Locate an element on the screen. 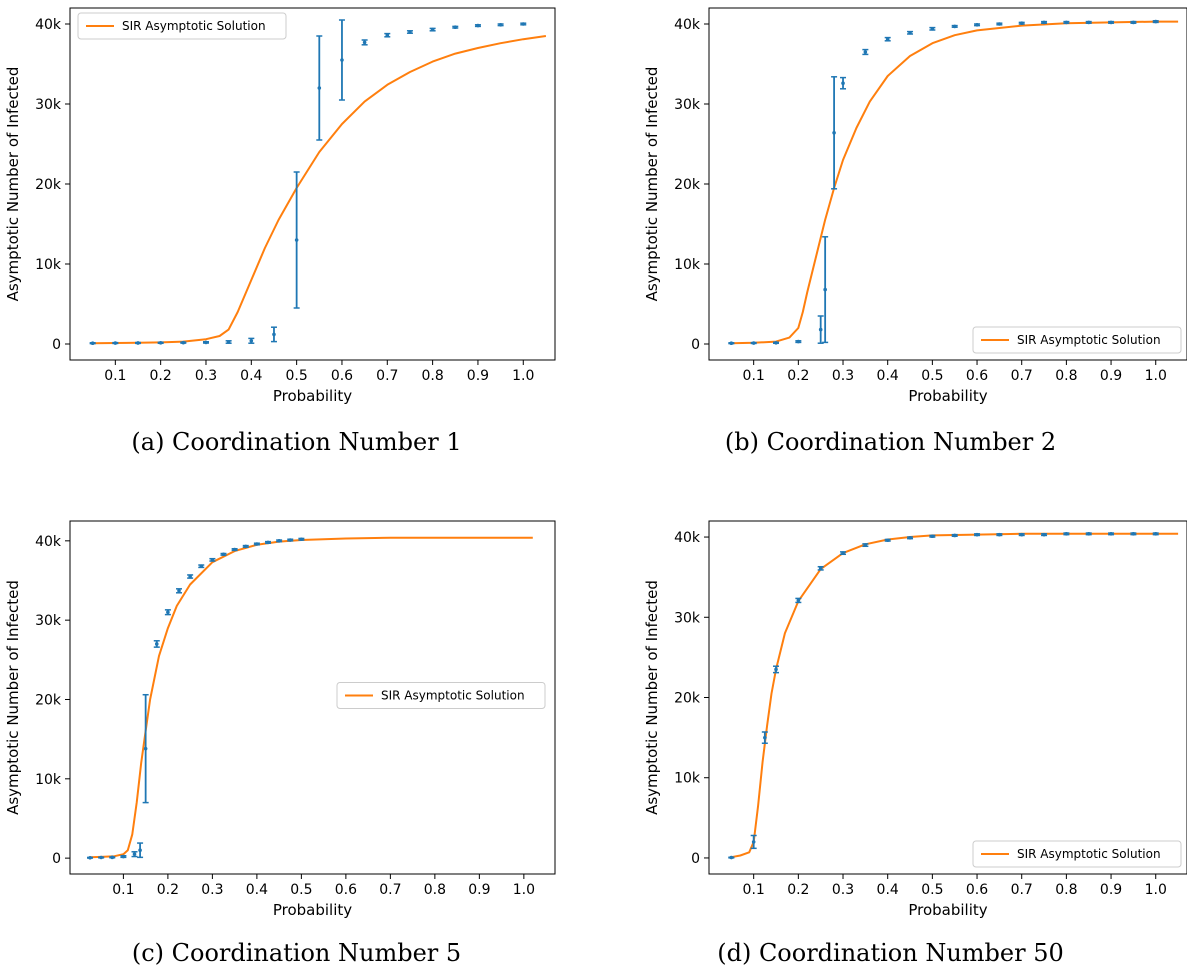  x-tick-label: 0.5 is located at coordinates (932, 890).